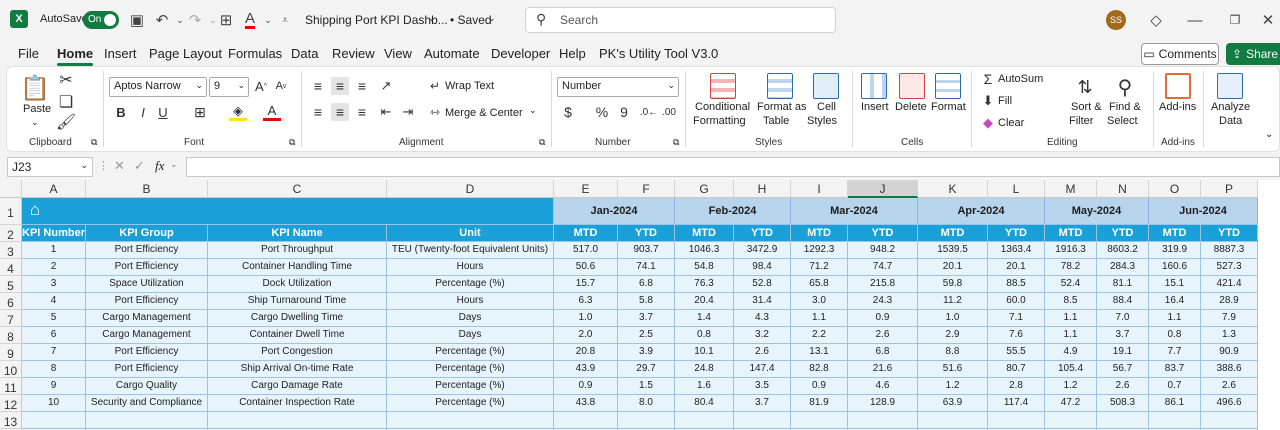 This screenshot has height=430, width=1280. I want to click on table-cell: 117.4, so click(1016, 403).